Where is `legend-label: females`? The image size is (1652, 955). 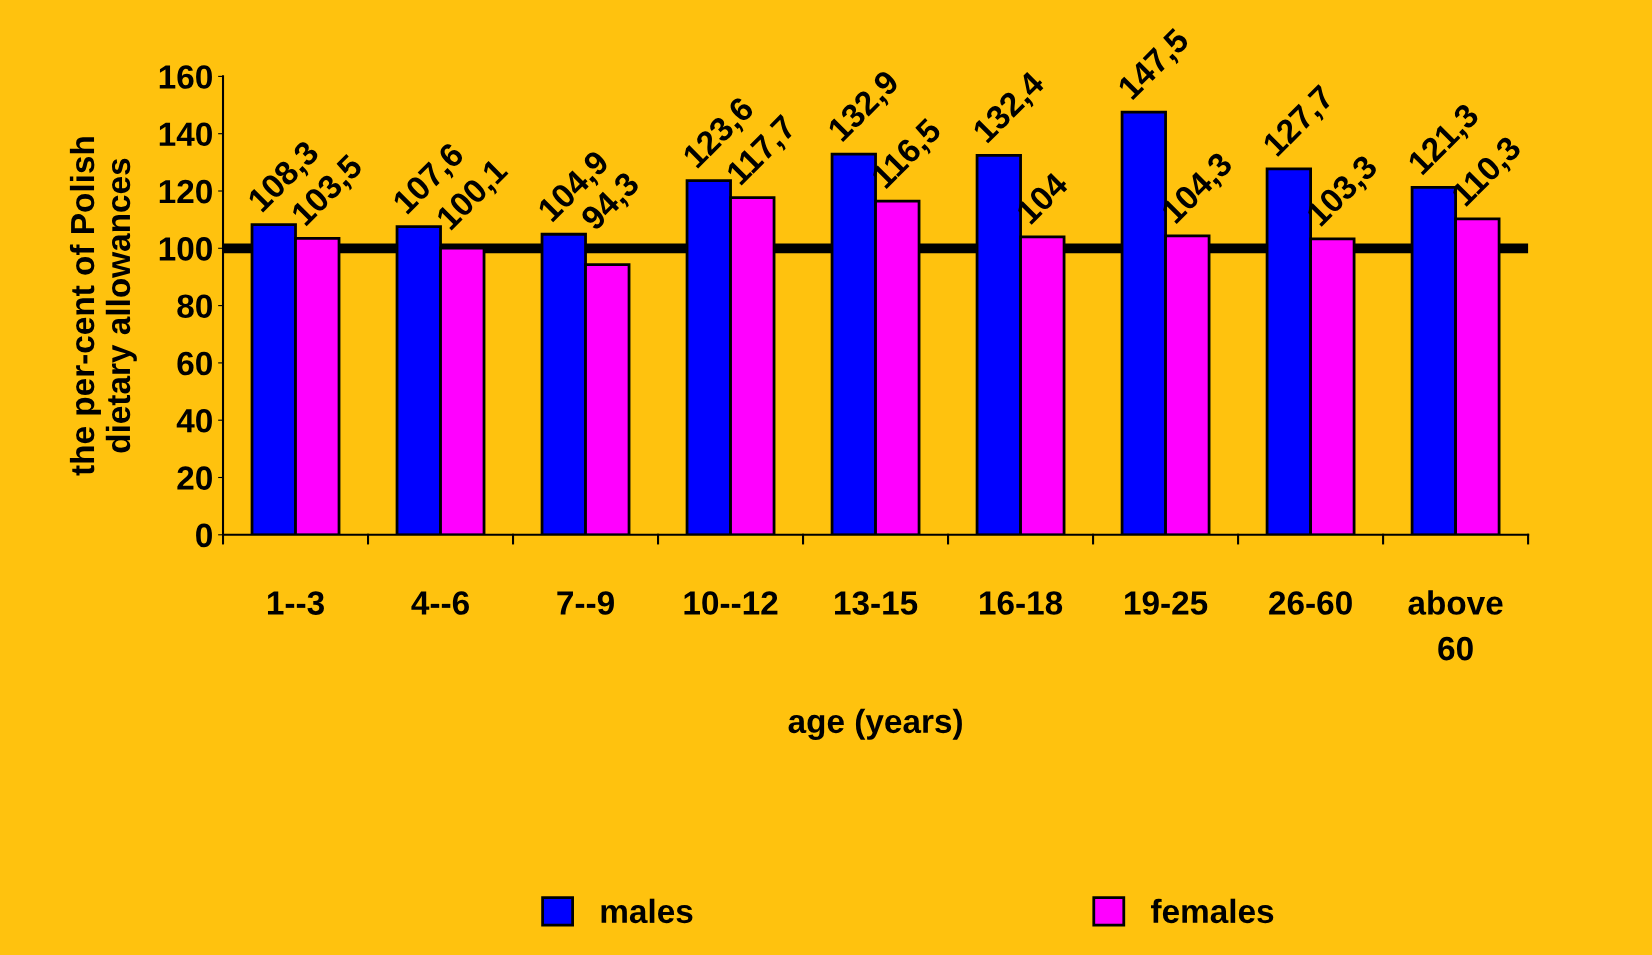 legend-label: females is located at coordinates (1212, 911).